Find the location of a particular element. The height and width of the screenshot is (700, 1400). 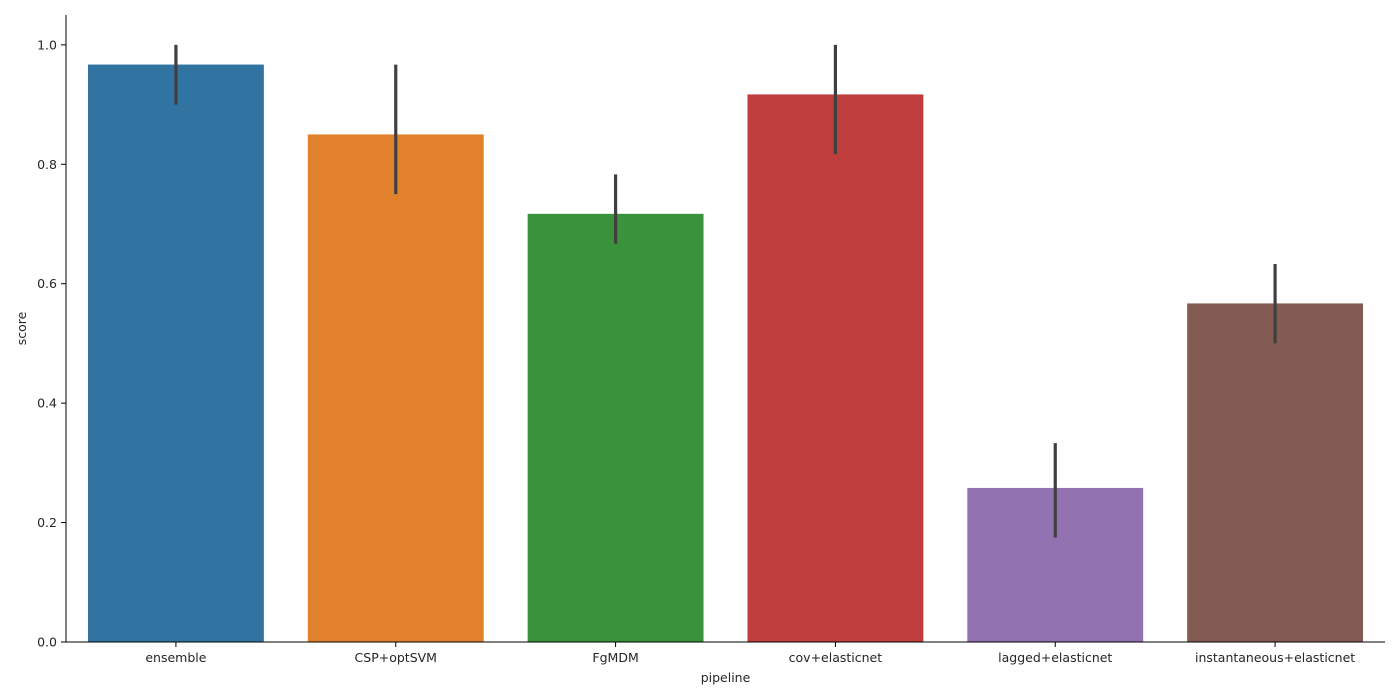

y-tick-label: 0.4 is located at coordinates (47, 403).